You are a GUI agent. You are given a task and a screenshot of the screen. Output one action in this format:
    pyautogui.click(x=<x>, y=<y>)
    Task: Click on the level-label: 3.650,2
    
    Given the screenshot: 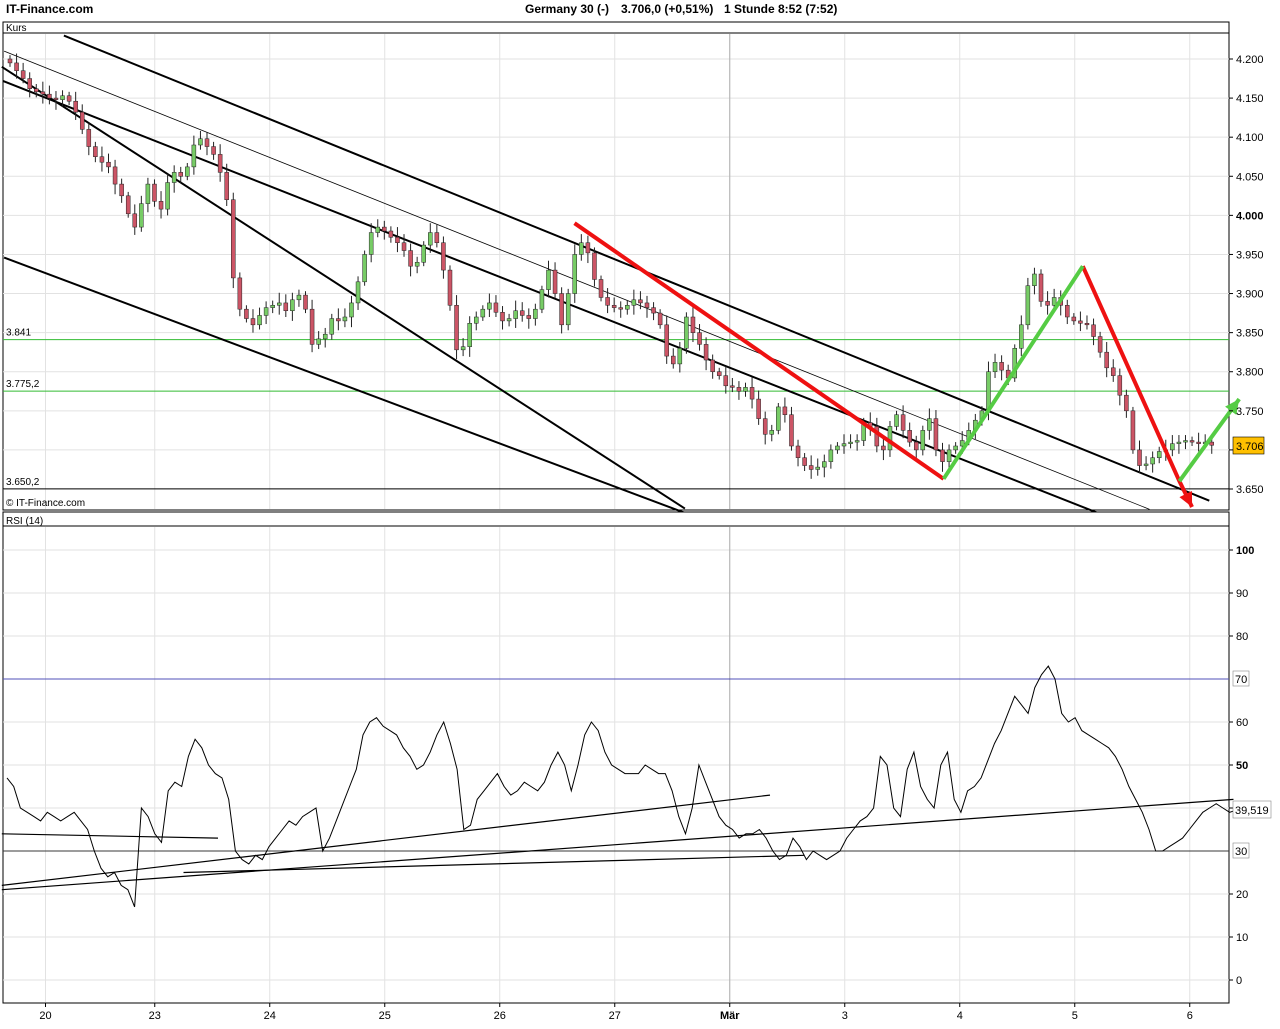 What is the action you would take?
    pyautogui.click(x=23, y=482)
    